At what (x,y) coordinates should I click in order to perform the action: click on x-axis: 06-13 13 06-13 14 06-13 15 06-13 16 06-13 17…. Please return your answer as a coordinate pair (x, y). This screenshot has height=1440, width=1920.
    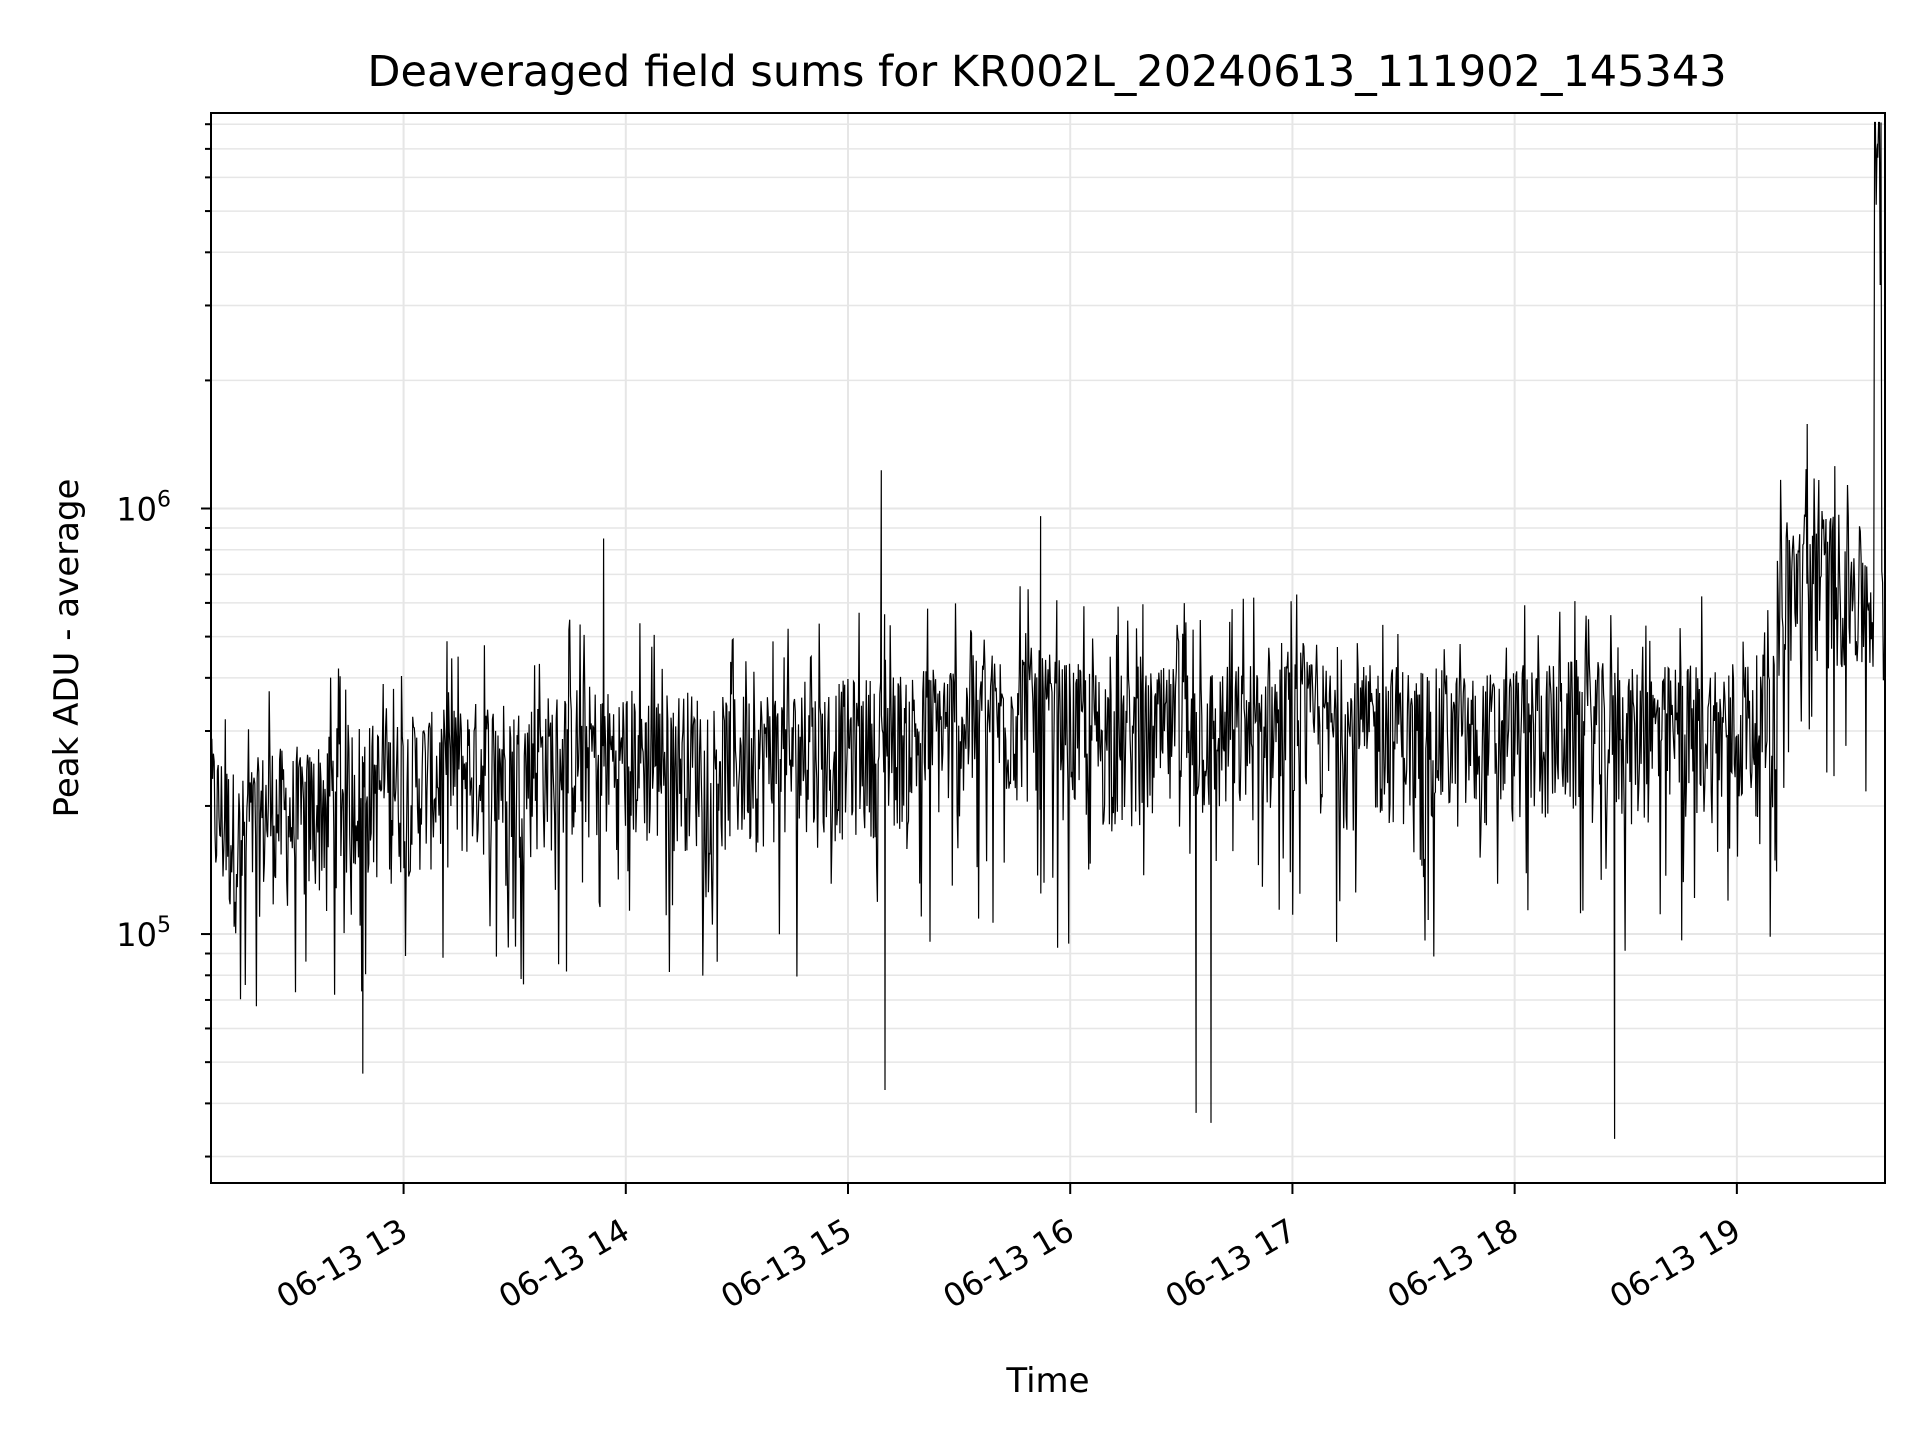
    Looking at the image, I should click on (1008, 1249).